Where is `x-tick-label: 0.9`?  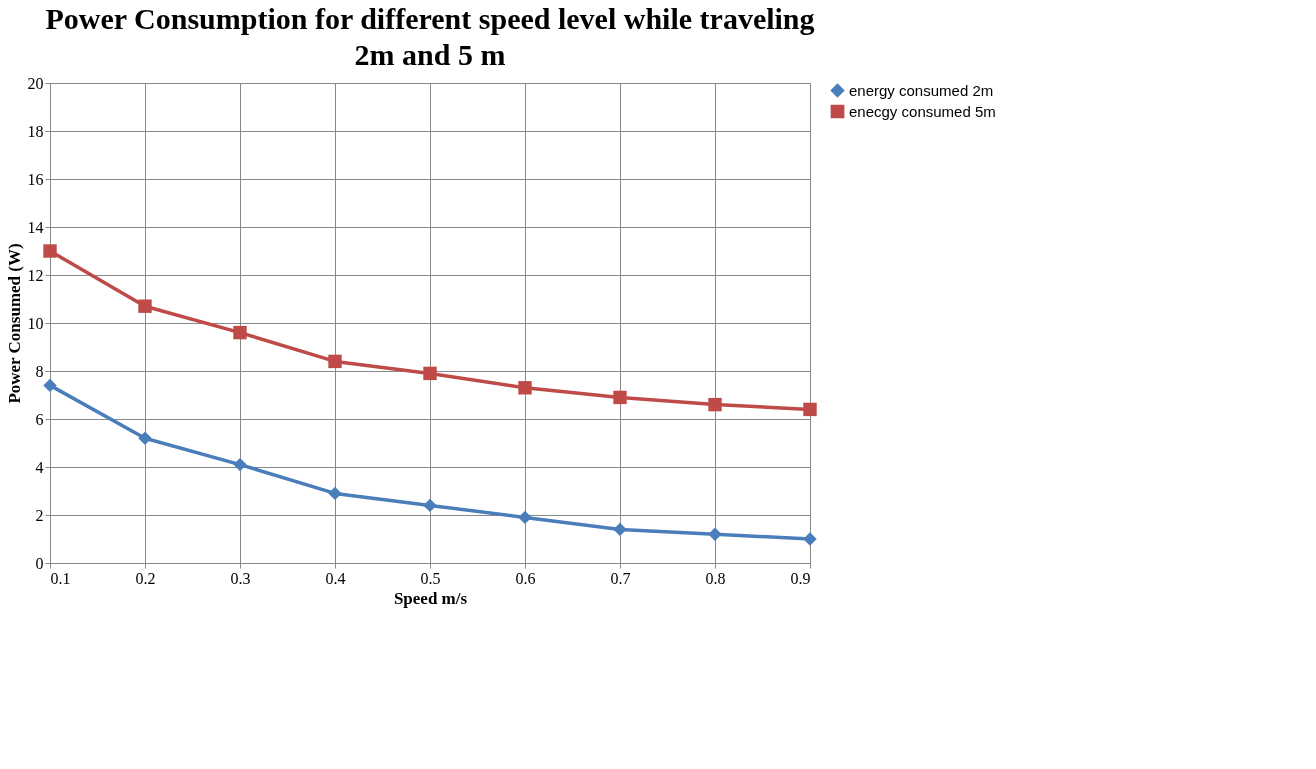
x-tick-label: 0.9 is located at coordinates (800, 578).